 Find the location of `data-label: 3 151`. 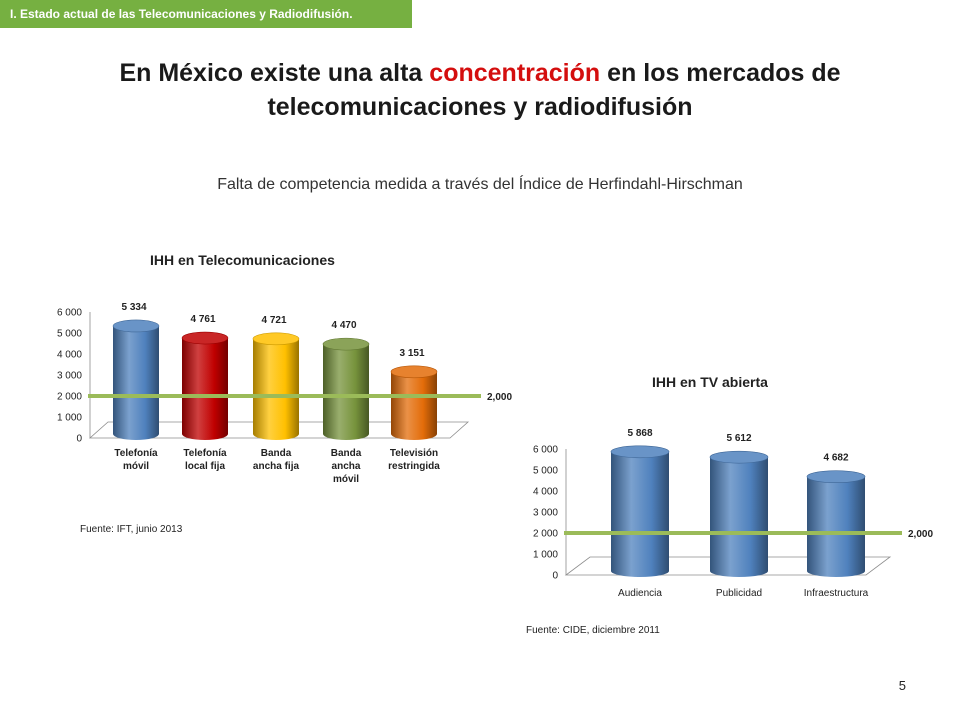

data-label: 3 151 is located at coordinates (411, 353).